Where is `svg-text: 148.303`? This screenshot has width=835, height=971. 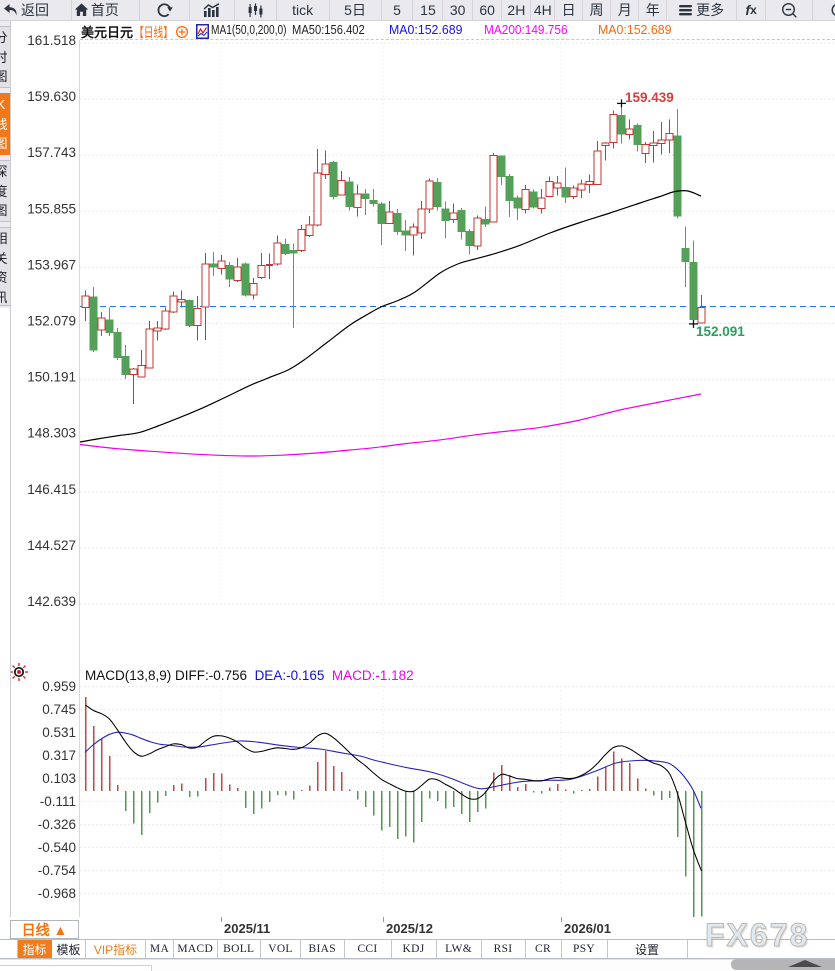 svg-text: 148.303 is located at coordinates (51, 433).